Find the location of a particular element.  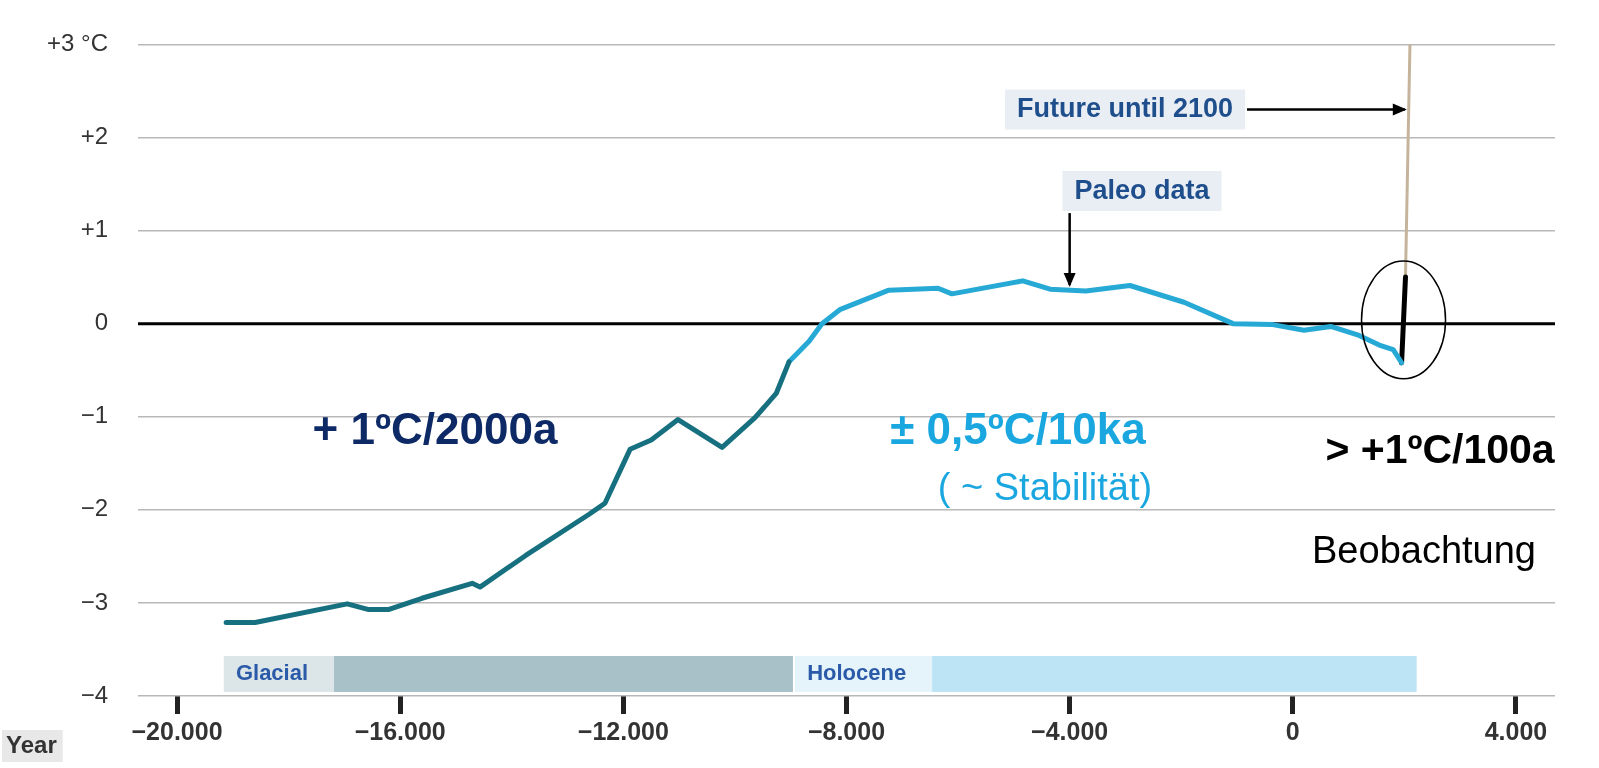

y-tick-label: −3 is located at coordinates (94, 601).